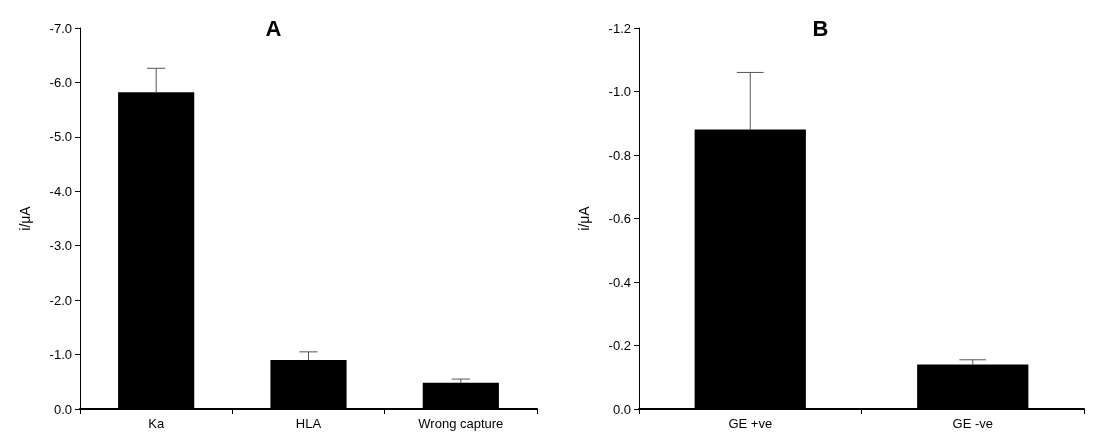 The height and width of the screenshot is (437, 1095). Describe the element at coordinates (60, 246) in the screenshot. I see `y-tick-label: -3.0` at that location.